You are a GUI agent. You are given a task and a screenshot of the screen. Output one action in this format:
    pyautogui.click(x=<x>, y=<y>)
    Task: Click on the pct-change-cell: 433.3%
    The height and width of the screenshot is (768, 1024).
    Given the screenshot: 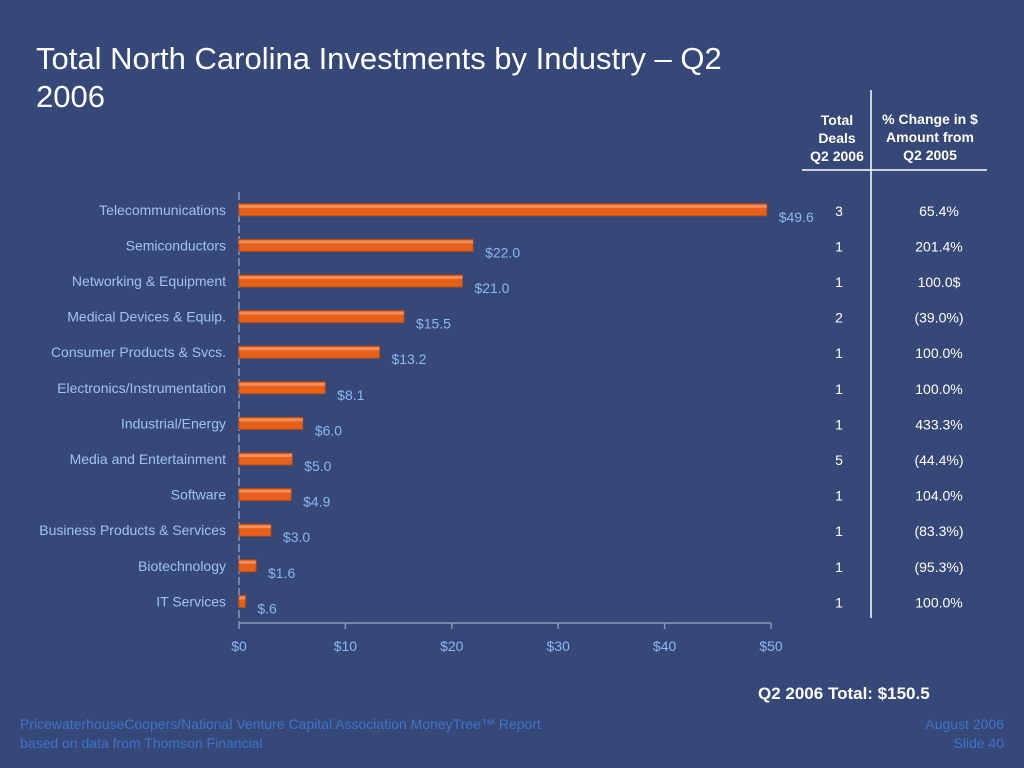 What is the action you would take?
    pyautogui.click(x=938, y=424)
    